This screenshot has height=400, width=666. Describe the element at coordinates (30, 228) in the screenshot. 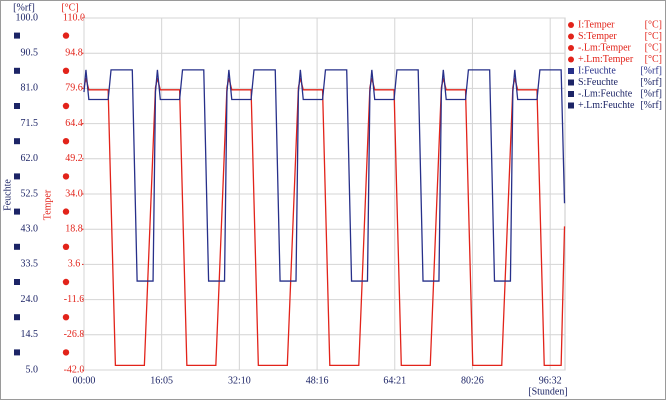

I see `y-tick-label: 43.0` at that location.